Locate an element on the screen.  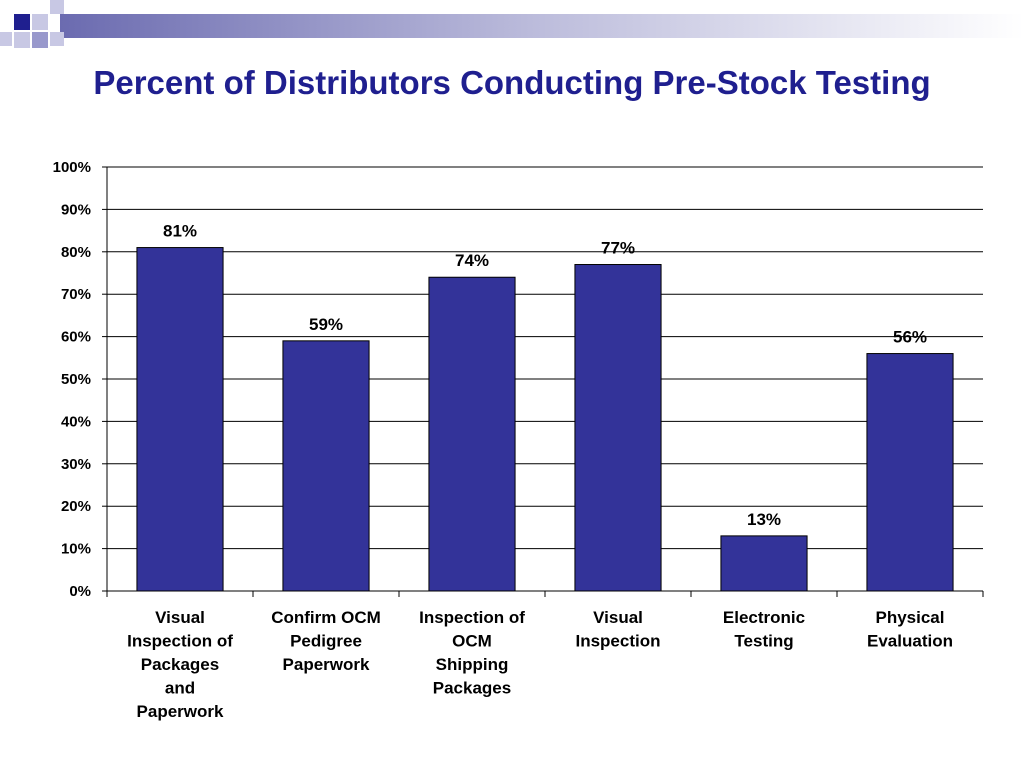
y-tick-label: 50% is located at coordinates (76, 379).